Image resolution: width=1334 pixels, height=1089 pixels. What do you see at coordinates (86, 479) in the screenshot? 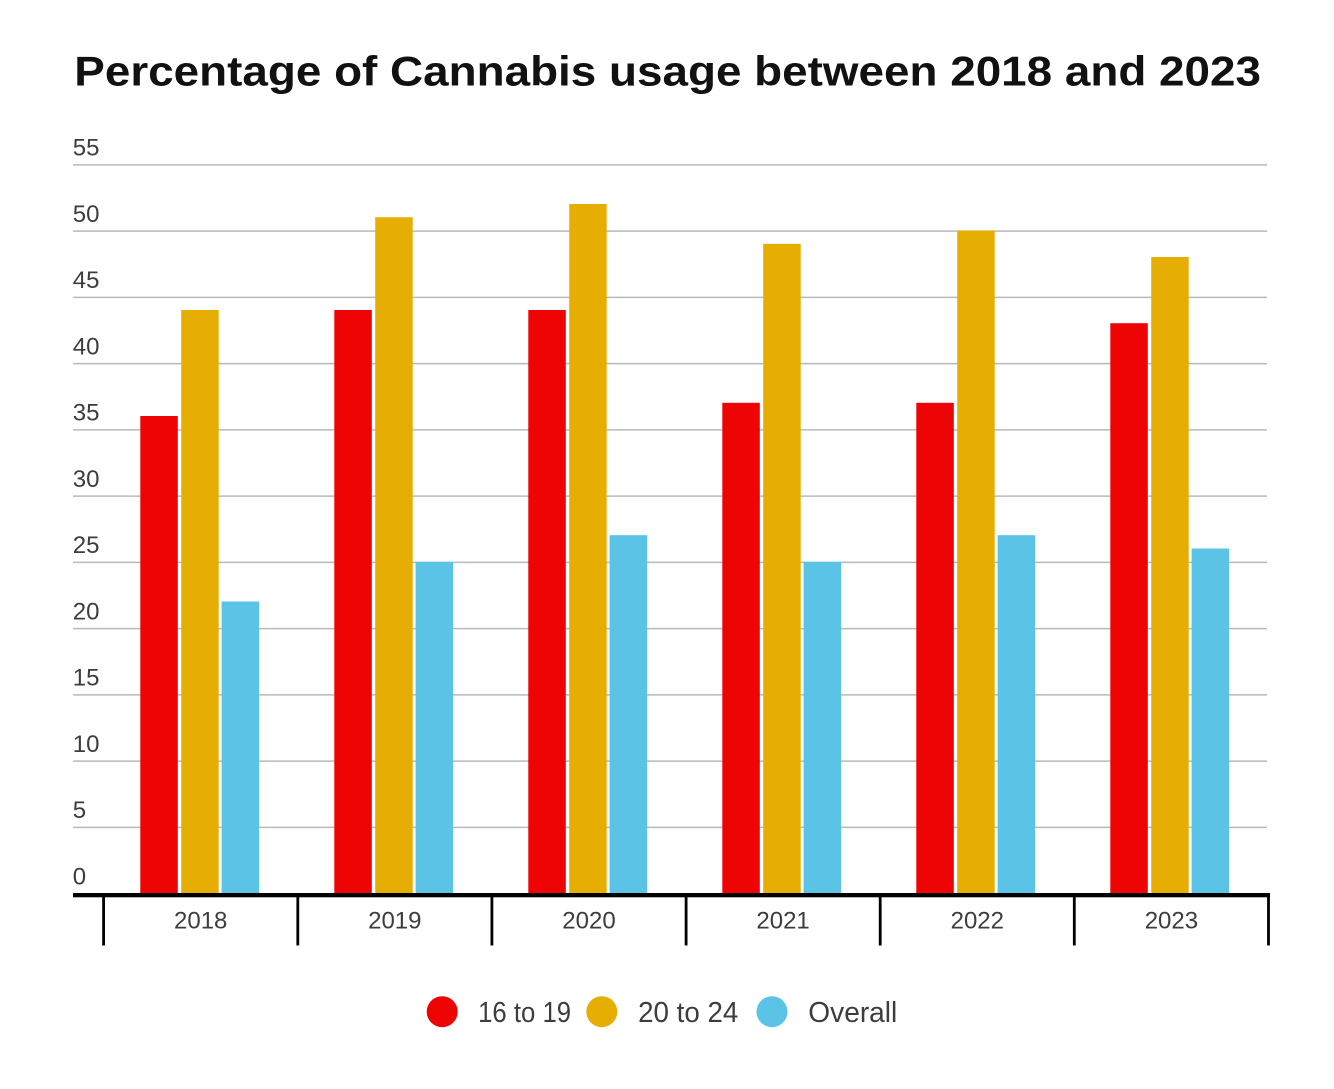
I see `svg-text: 30` at bounding box center [86, 479].